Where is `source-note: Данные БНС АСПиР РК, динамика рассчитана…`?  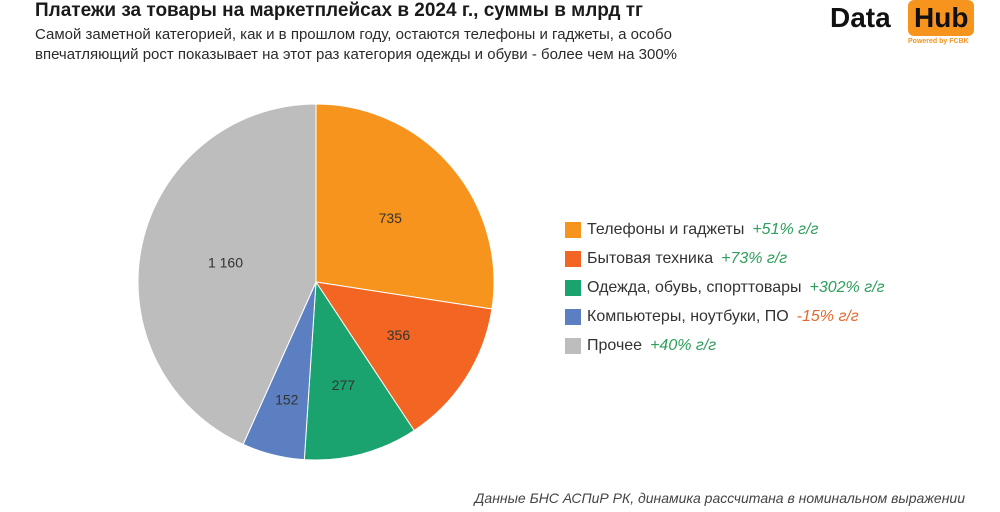 source-note: Данные БНС АСПиР РК, динамика рассчитана… is located at coordinates (719, 498).